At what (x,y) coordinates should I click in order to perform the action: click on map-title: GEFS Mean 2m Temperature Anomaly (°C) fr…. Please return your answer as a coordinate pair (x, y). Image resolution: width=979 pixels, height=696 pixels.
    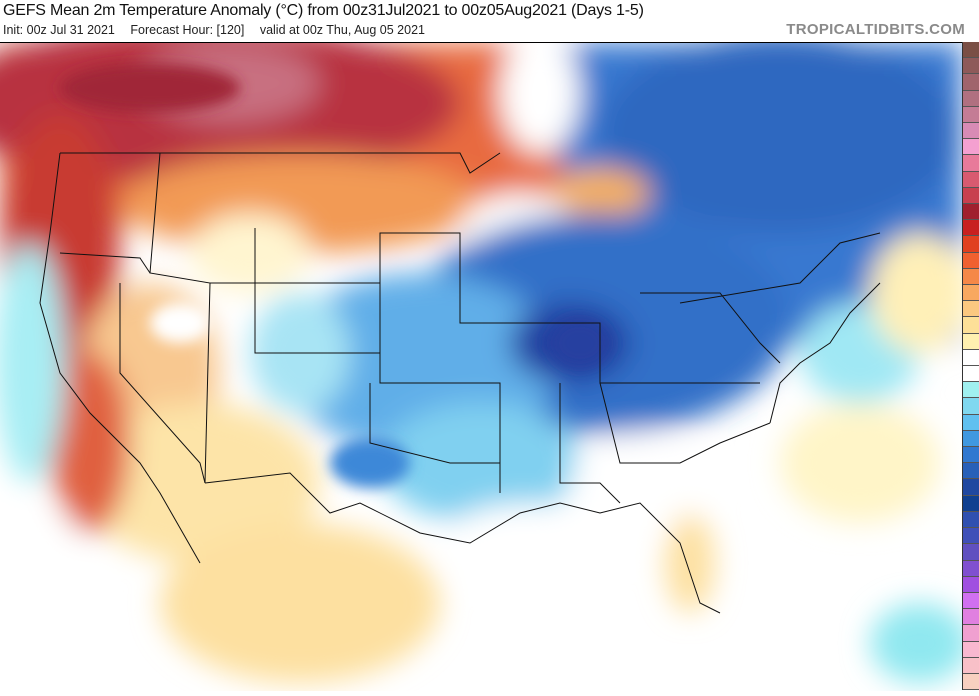
    Looking at the image, I should click on (323, 10).